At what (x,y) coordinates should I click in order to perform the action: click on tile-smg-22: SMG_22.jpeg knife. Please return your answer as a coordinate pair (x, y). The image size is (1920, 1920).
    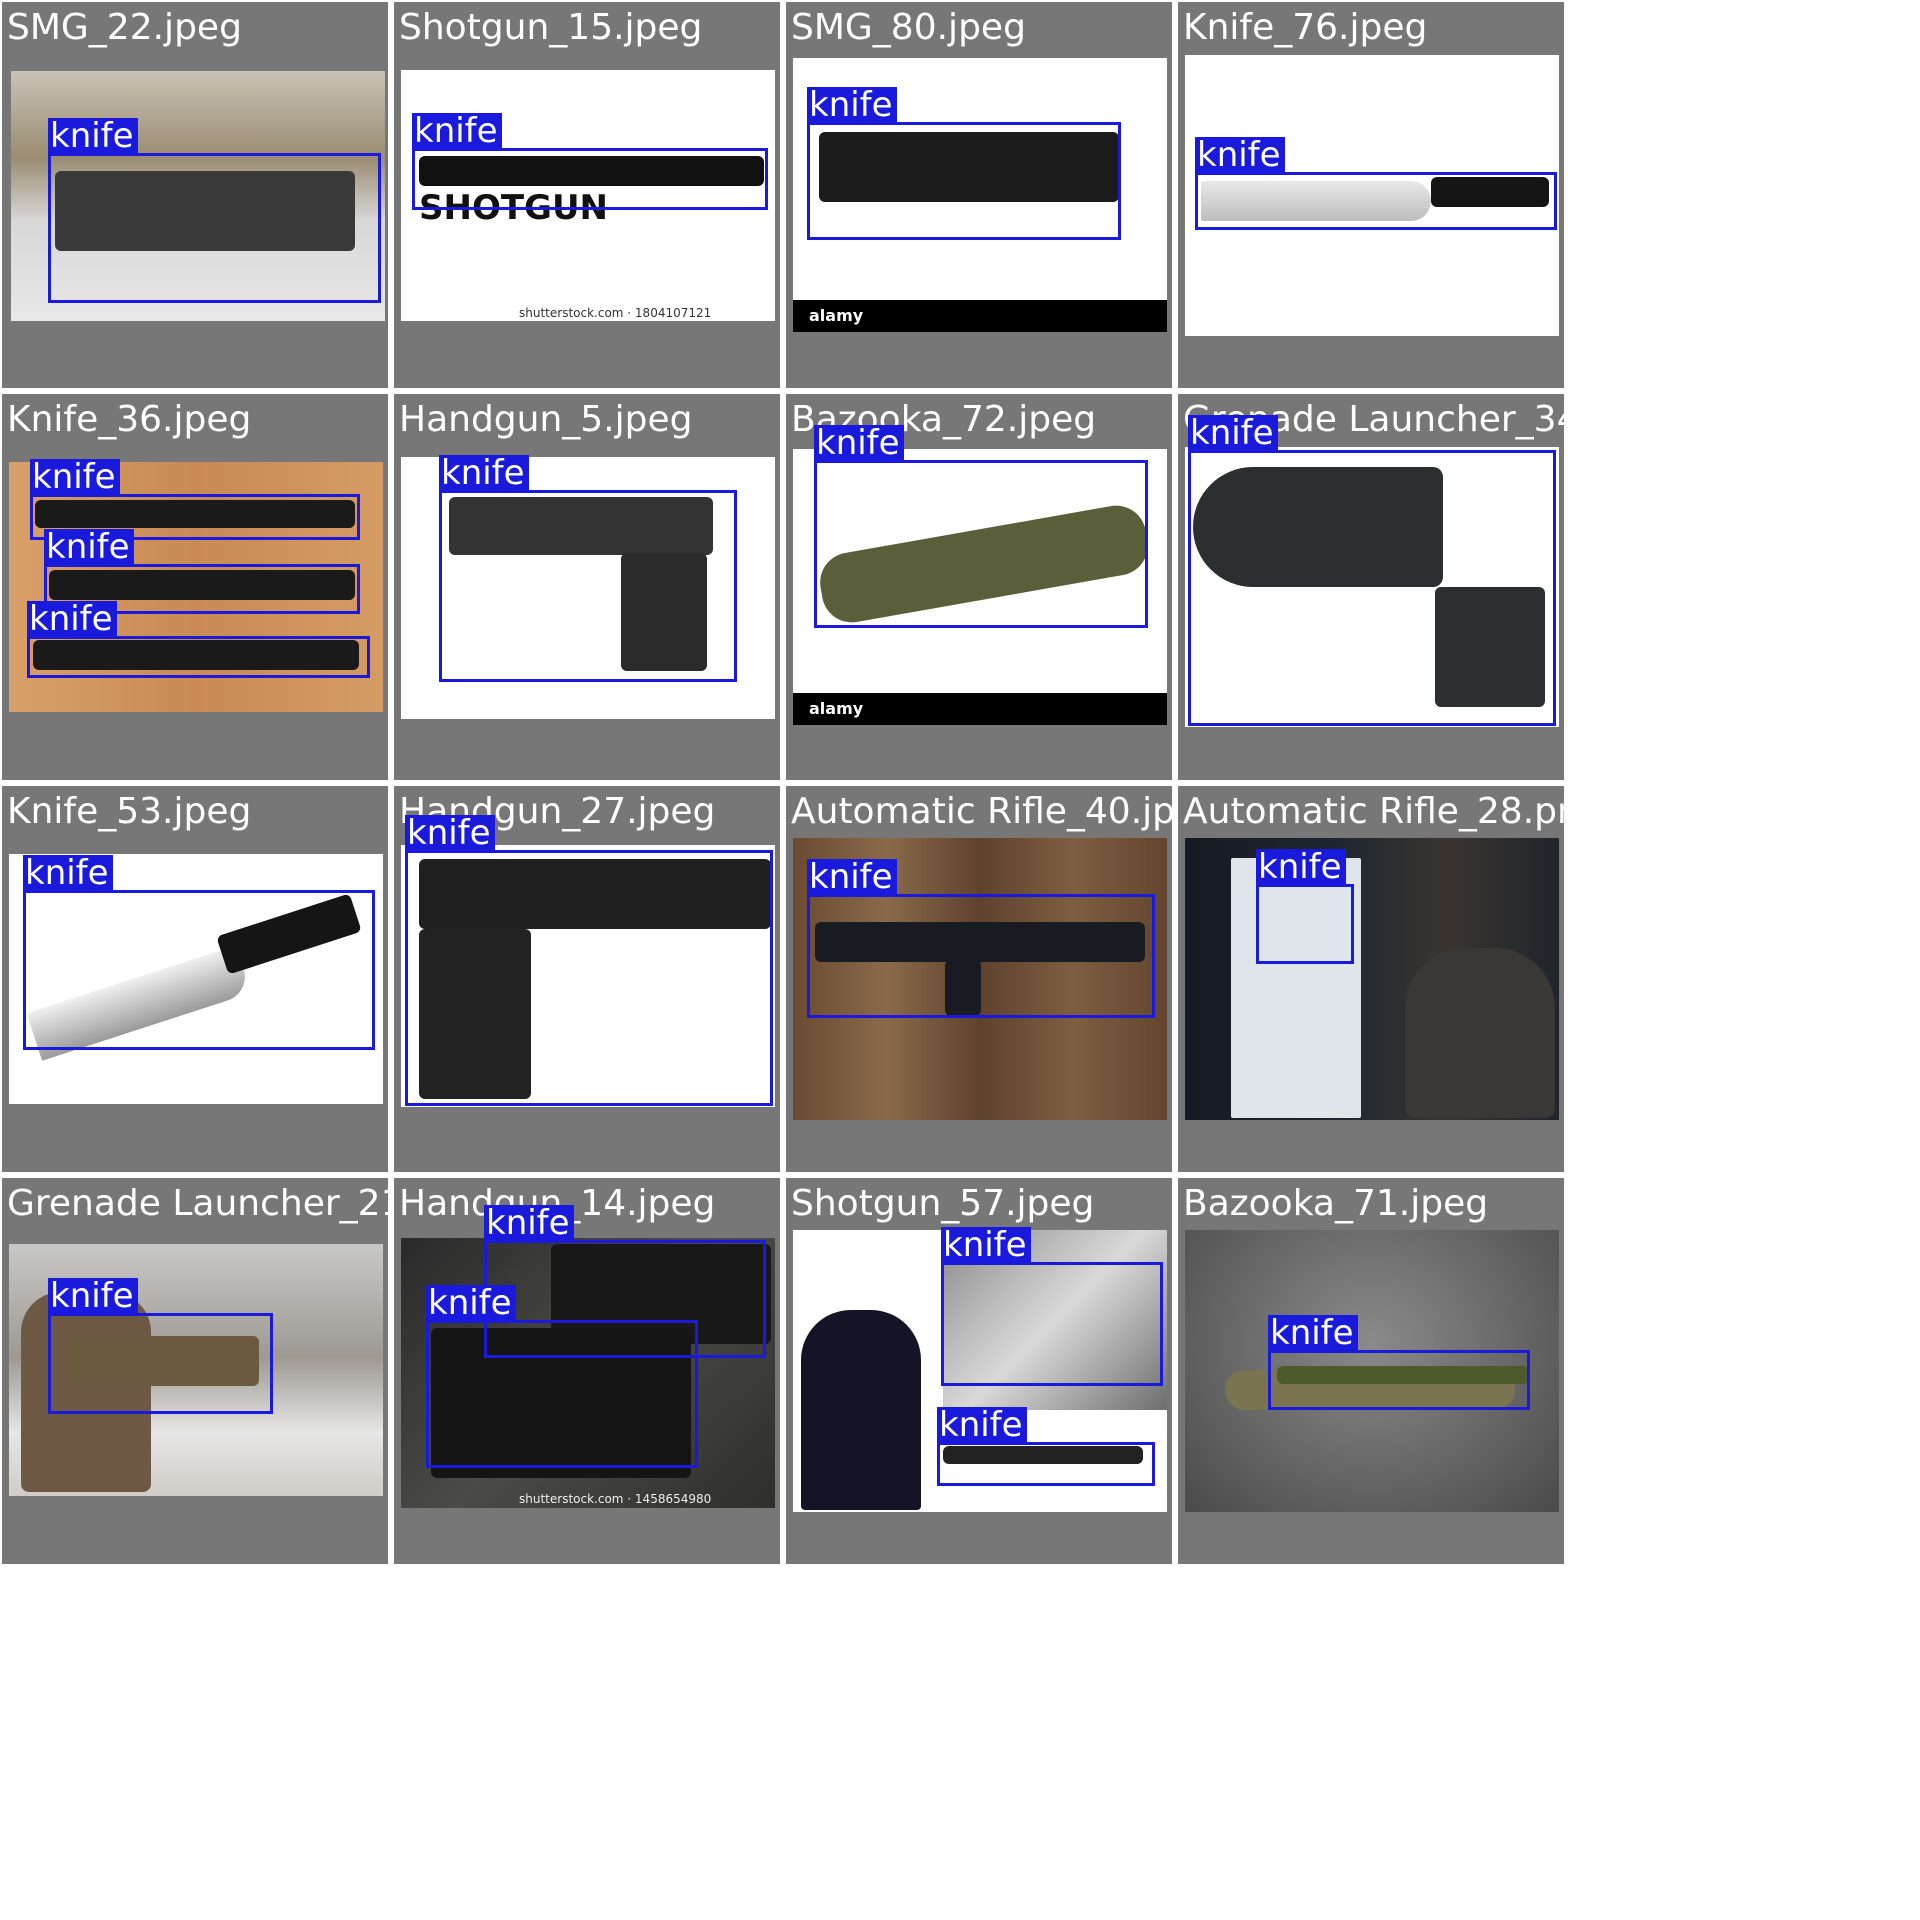
    Looking at the image, I should click on (195, 195).